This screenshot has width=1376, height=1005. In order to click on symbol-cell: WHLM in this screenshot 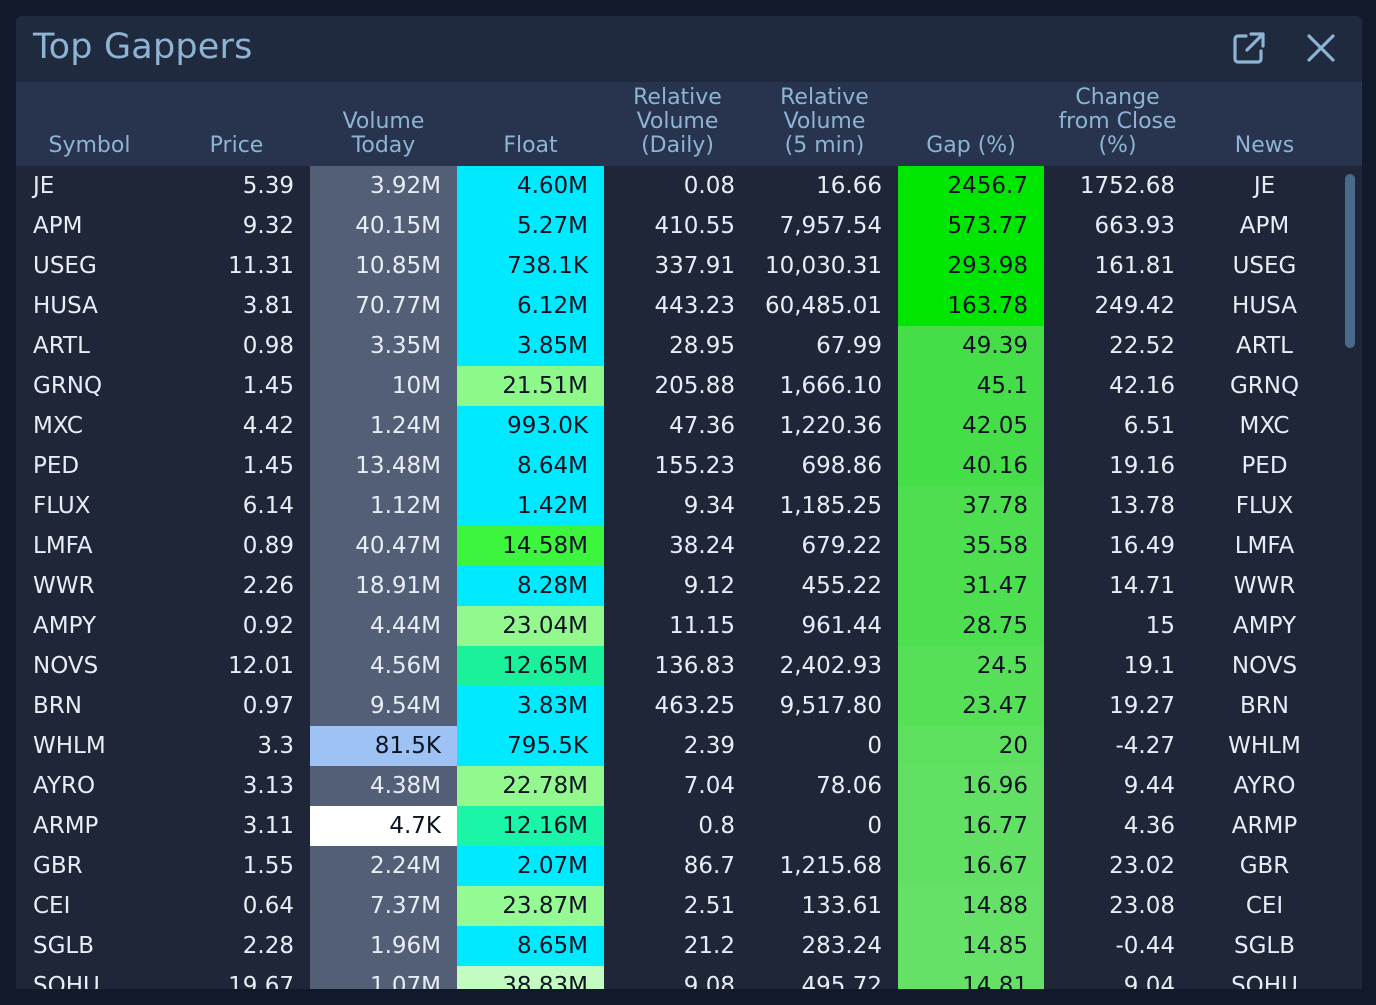, I will do `click(69, 746)`.